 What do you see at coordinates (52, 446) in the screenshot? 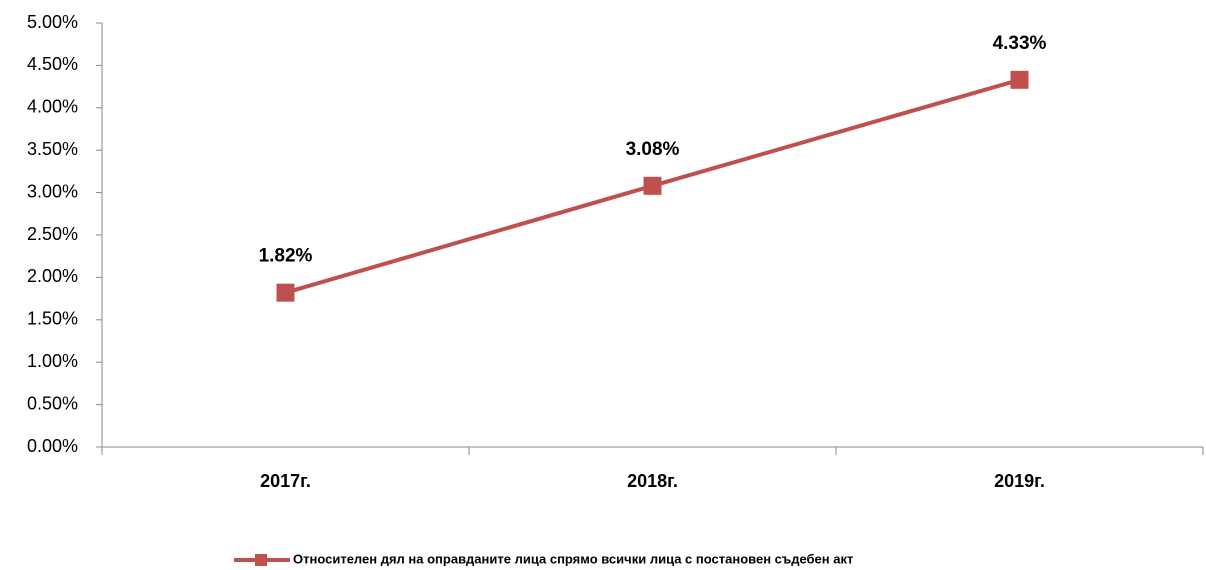
I see `y-tick-label: 0.00%` at bounding box center [52, 446].